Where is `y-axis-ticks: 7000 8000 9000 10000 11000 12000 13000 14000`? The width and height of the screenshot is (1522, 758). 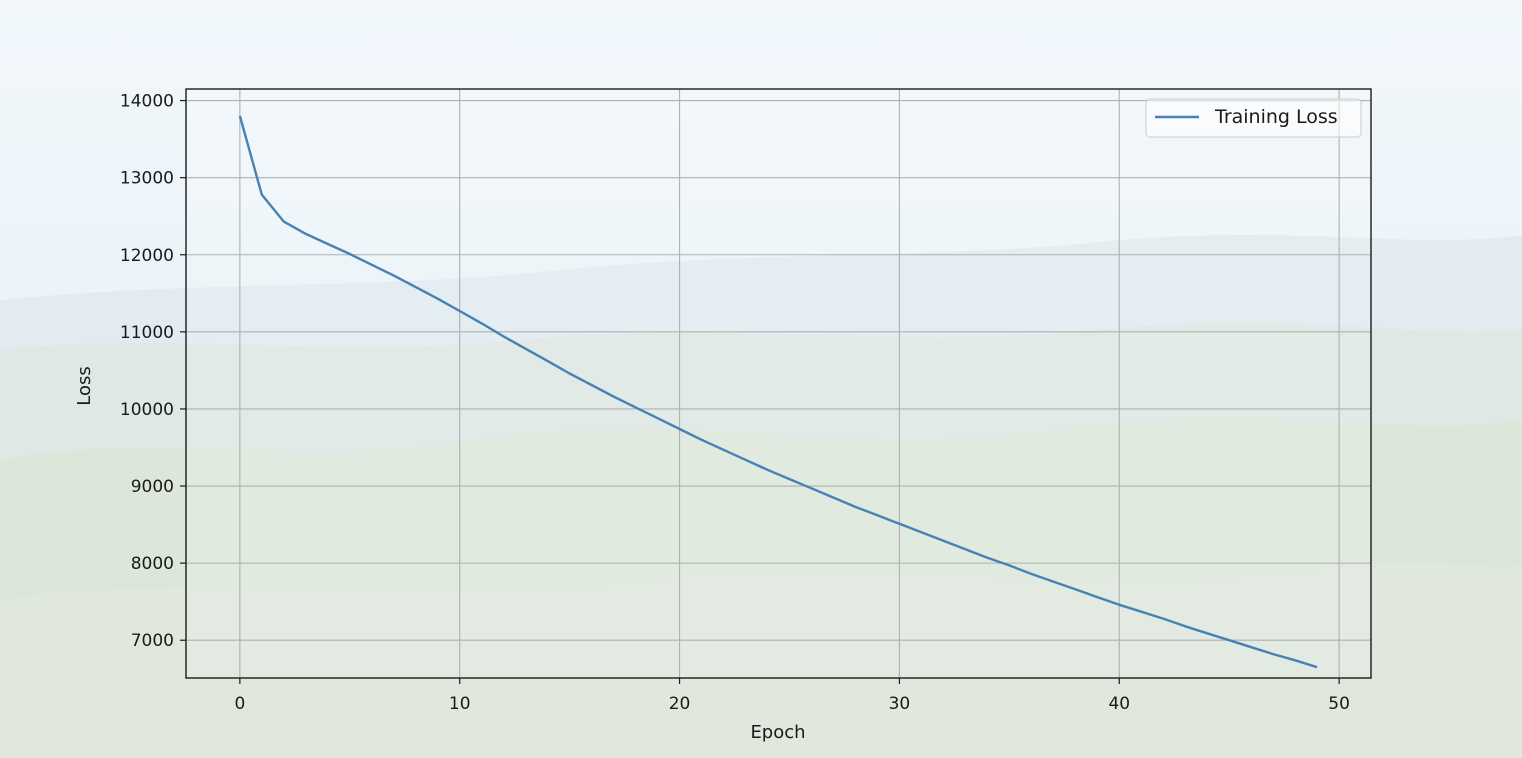
y-axis-ticks: 7000 8000 9000 10000 11000 12000 13000 14000 is located at coordinates (153, 371).